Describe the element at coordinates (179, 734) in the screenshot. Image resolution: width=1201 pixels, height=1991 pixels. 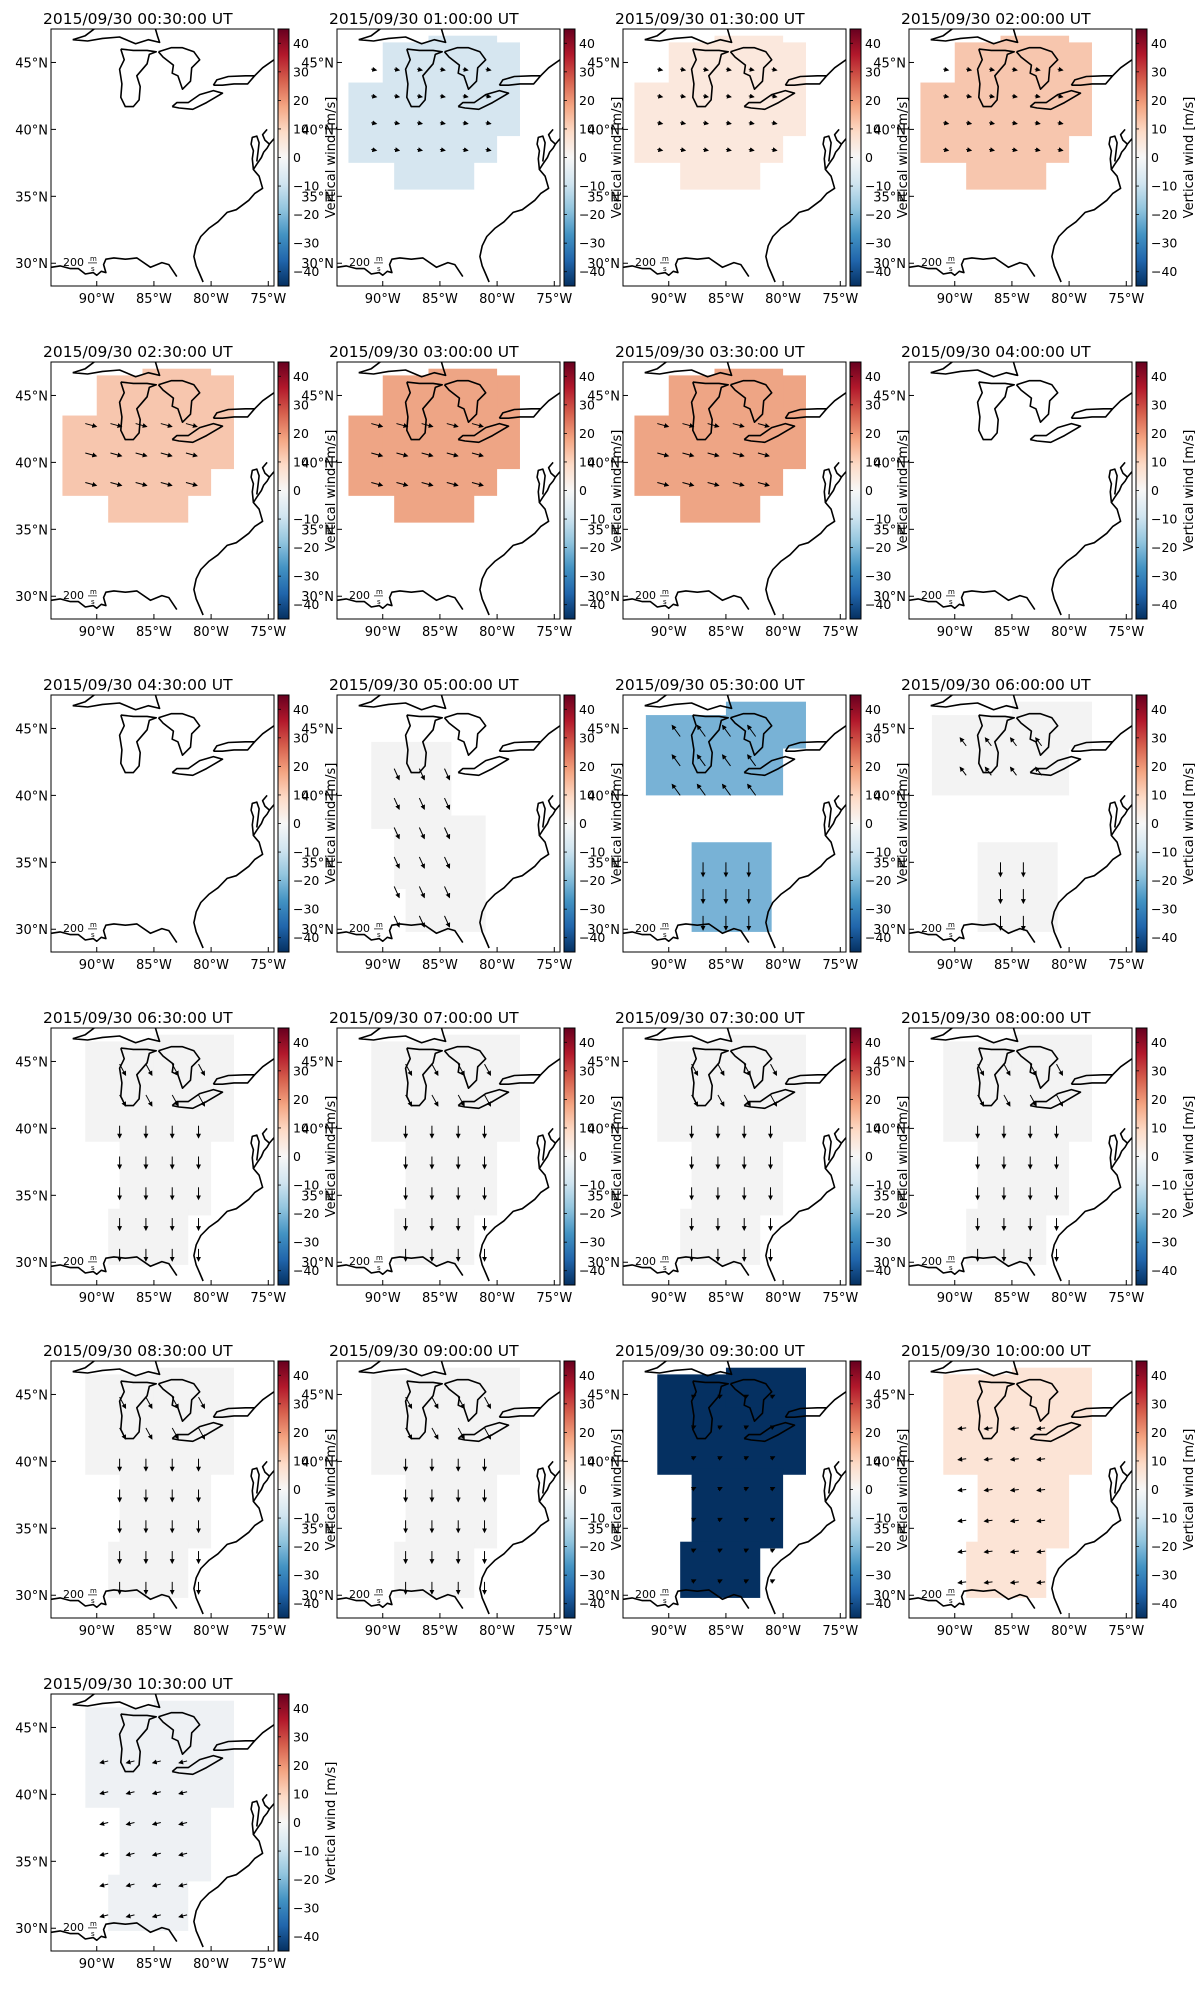
I see `coastline-huron` at that location.